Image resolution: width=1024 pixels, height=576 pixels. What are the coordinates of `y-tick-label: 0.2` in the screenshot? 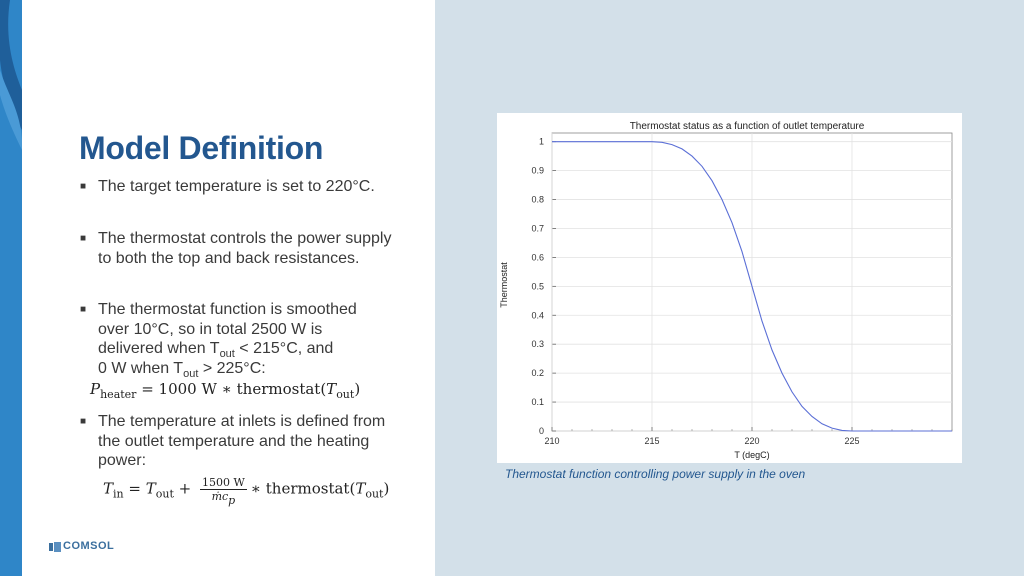 It's located at (537, 373).